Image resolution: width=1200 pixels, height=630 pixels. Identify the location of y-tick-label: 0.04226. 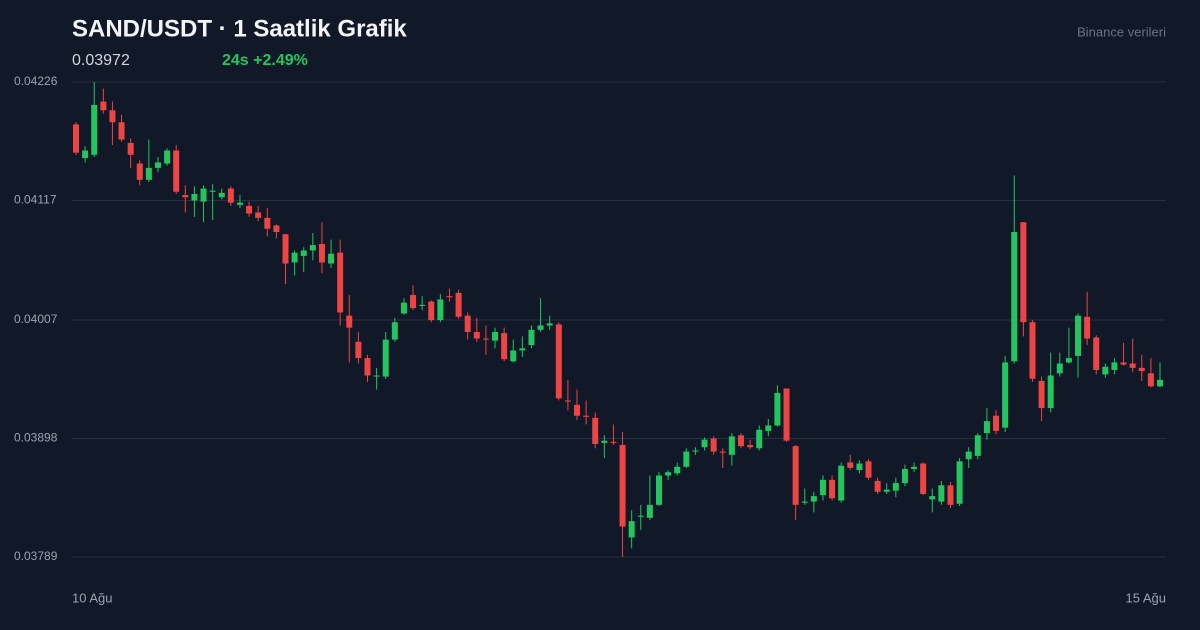
(36, 81).